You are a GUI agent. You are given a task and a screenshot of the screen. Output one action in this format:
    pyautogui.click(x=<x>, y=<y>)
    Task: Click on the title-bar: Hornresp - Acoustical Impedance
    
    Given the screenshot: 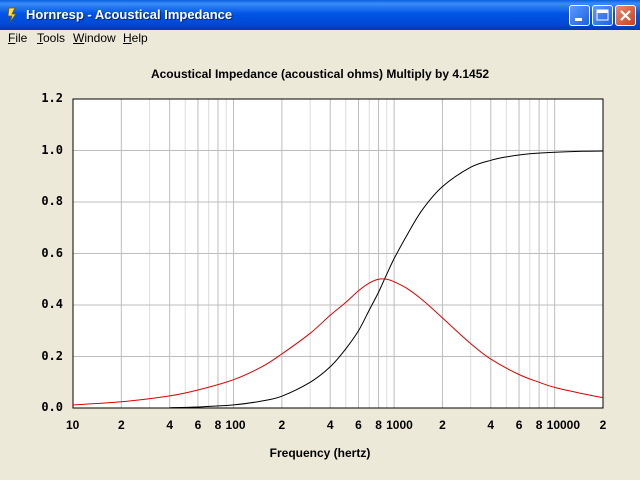 What is the action you would take?
    pyautogui.click(x=320, y=15)
    